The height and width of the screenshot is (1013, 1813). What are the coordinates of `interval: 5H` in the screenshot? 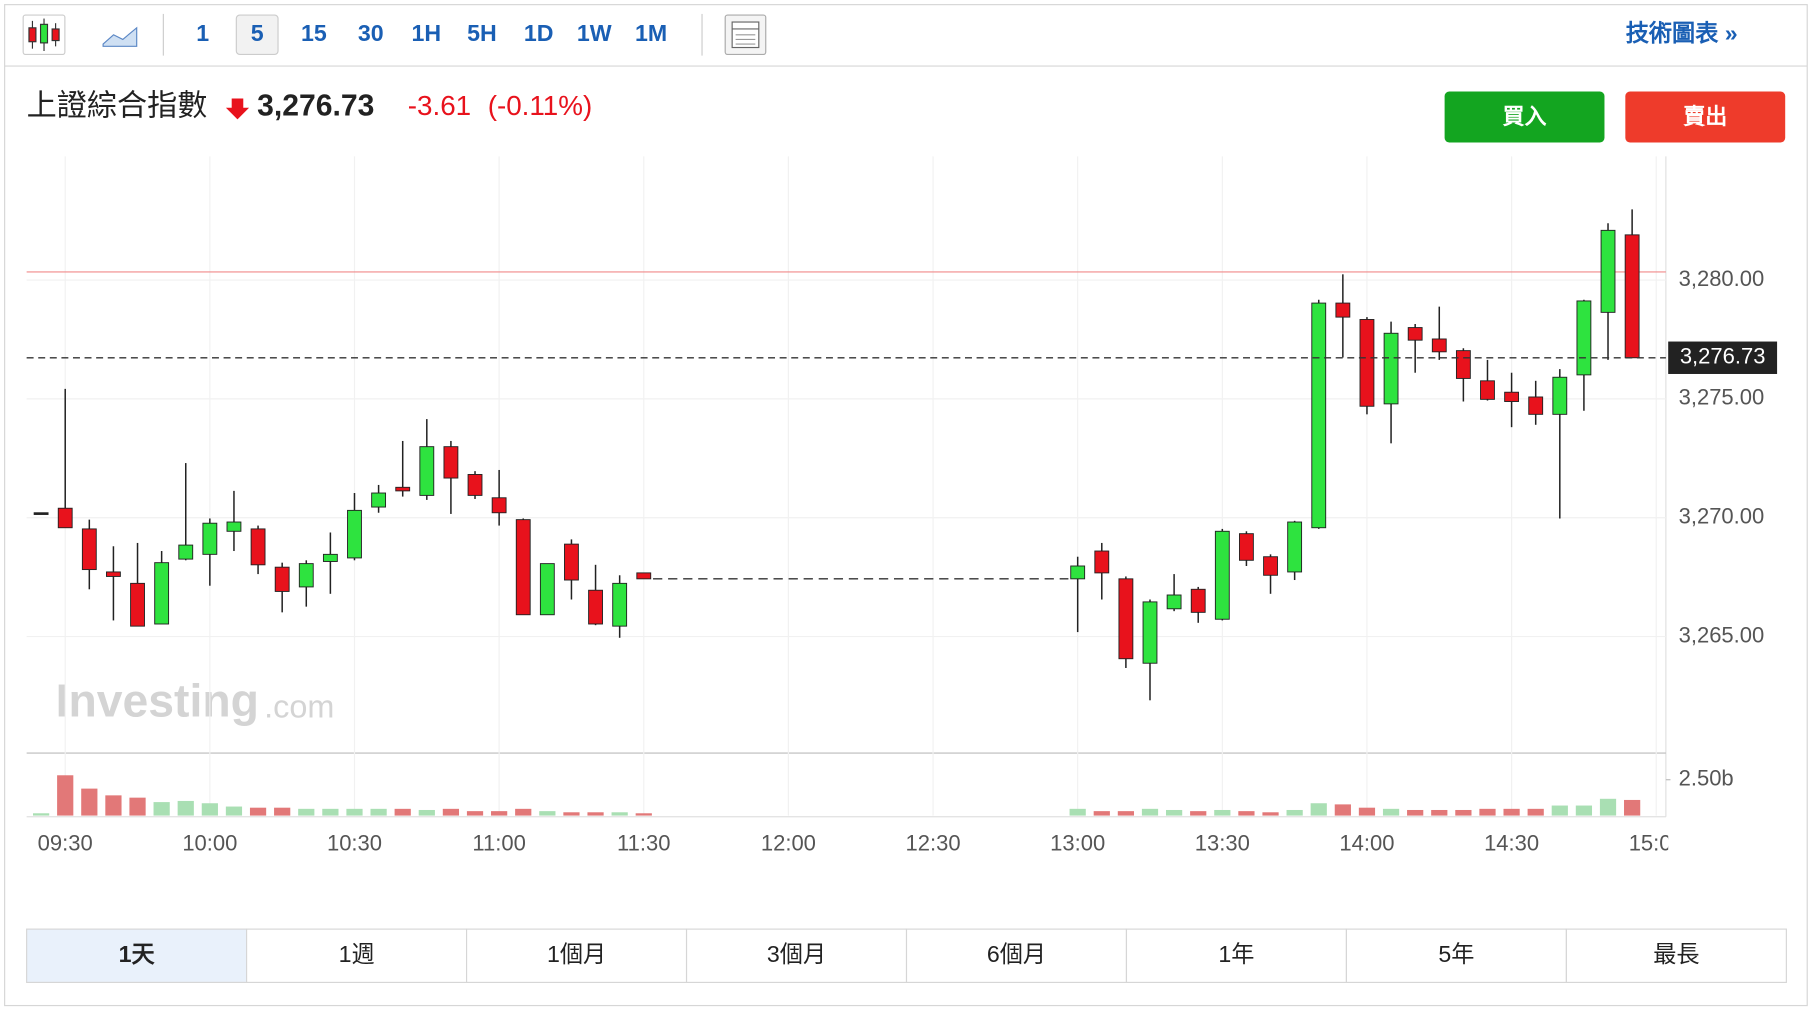 It's located at (482, 33).